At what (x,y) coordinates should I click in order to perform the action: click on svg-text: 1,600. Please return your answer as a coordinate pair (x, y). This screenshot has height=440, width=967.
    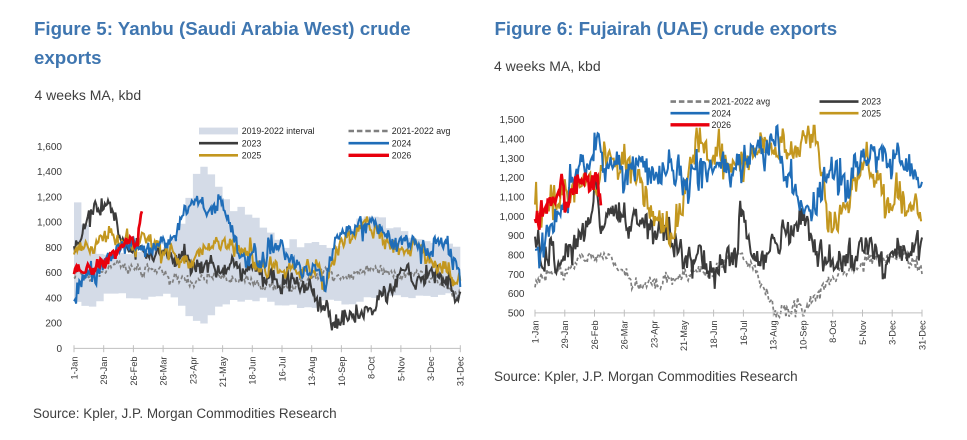
    Looking at the image, I should click on (49, 147).